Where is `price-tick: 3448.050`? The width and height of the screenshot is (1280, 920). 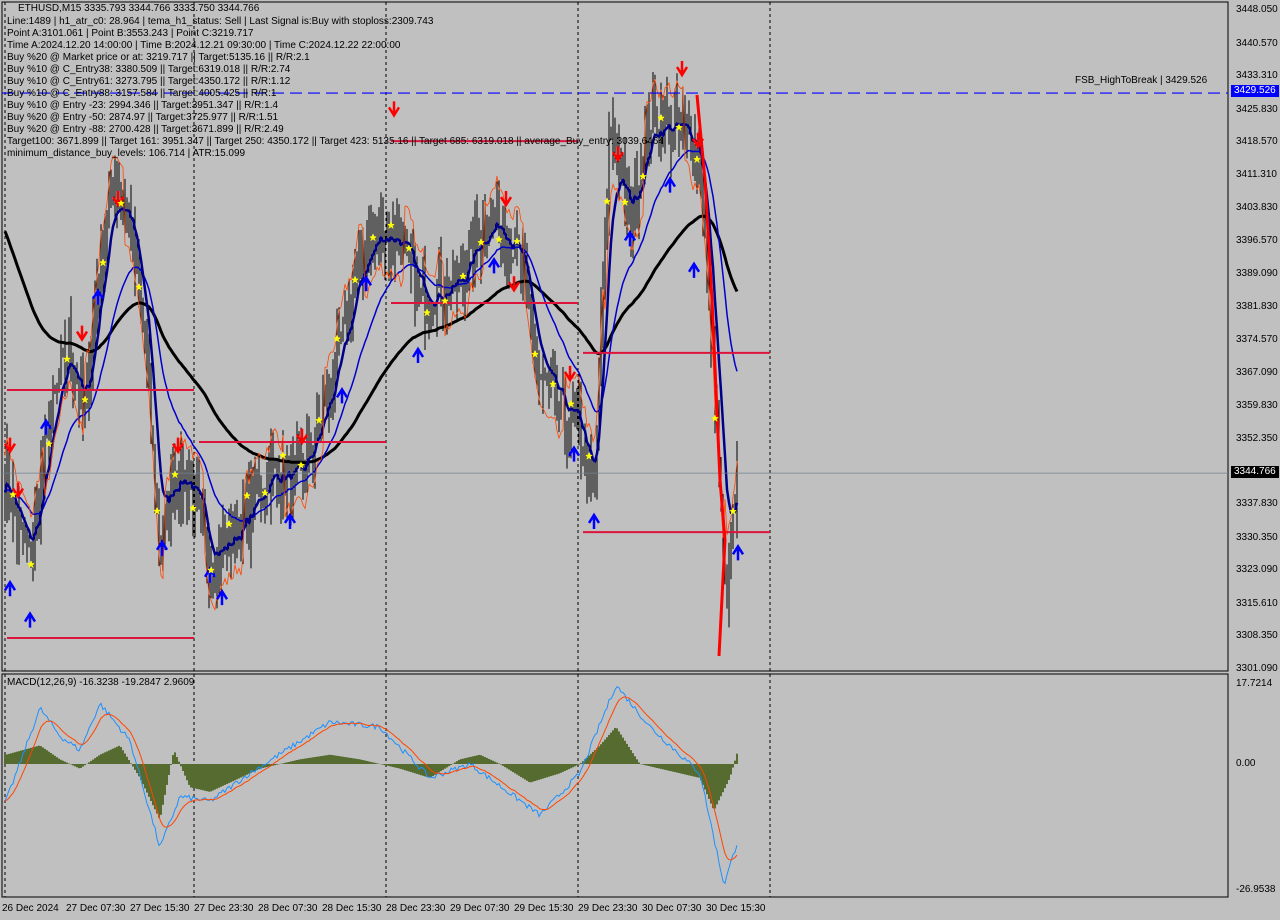
price-tick: 3448.050 is located at coordinates (1257, 9).